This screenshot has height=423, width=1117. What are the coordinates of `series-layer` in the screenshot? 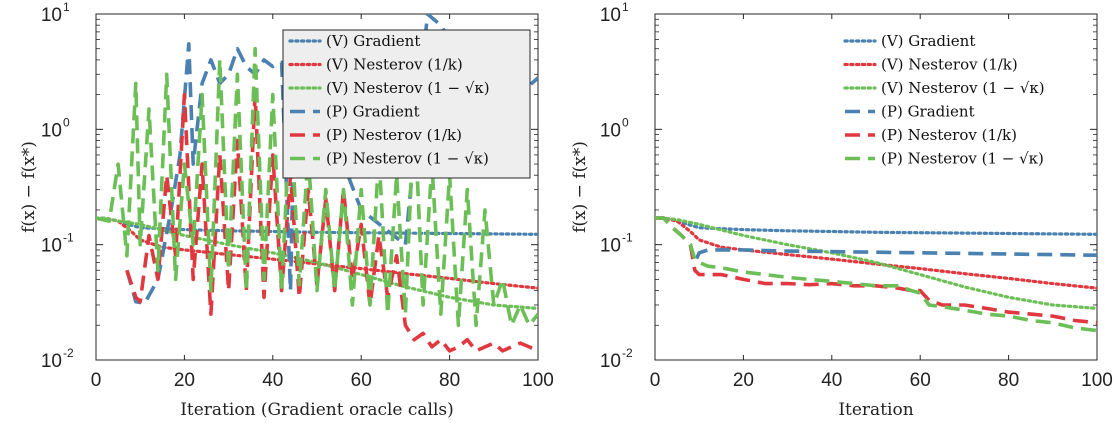 It's located at (876, 274).